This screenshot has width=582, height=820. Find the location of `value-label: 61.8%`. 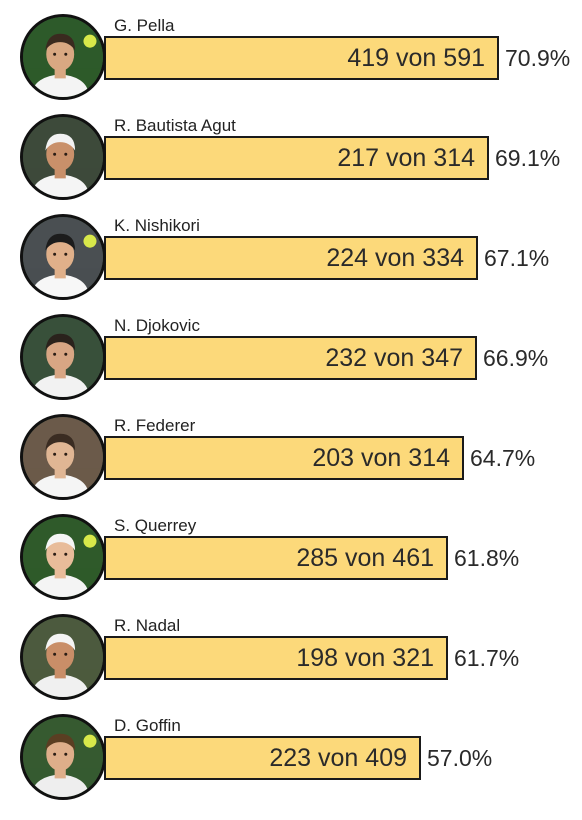

value-label: 61.8% is located at coordinates (487, 558).